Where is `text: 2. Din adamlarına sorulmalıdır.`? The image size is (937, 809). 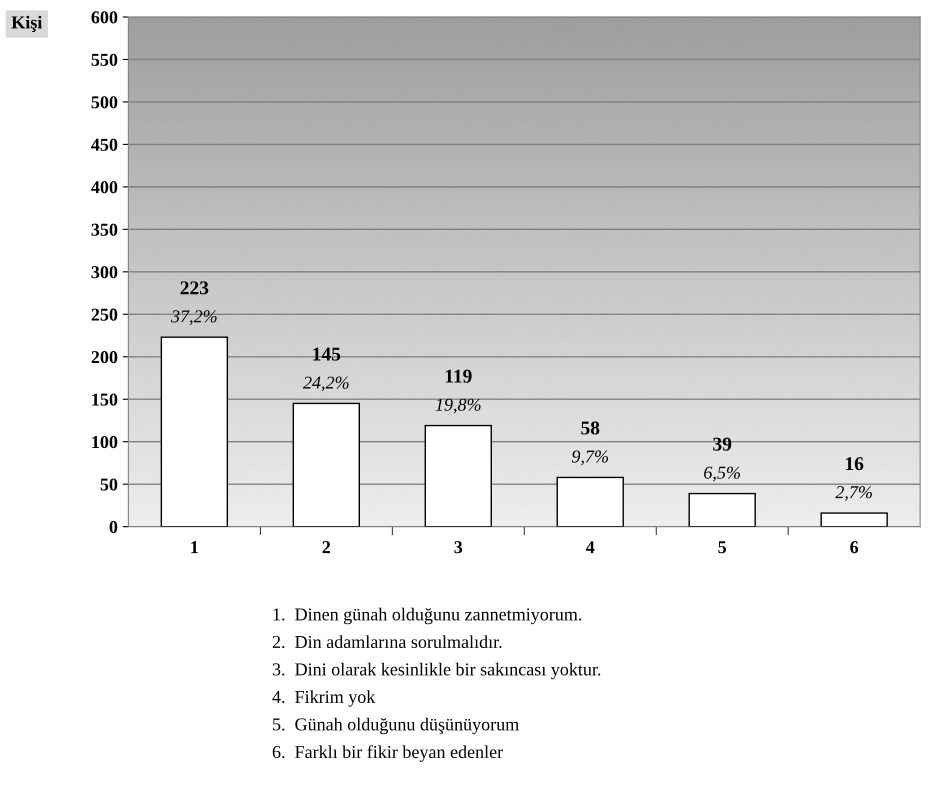
text: 2. Din adamlarına sorulmalıdır. is located at coordinates (387, 641).